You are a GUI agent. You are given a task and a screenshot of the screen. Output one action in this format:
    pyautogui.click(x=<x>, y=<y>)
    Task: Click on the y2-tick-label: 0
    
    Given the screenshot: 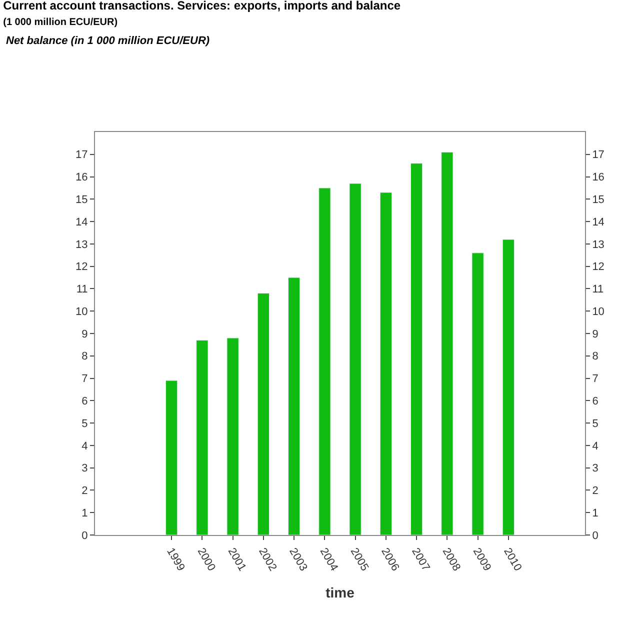 What is the action you would take?
    pyautogui.click(x=595, y=536)
    